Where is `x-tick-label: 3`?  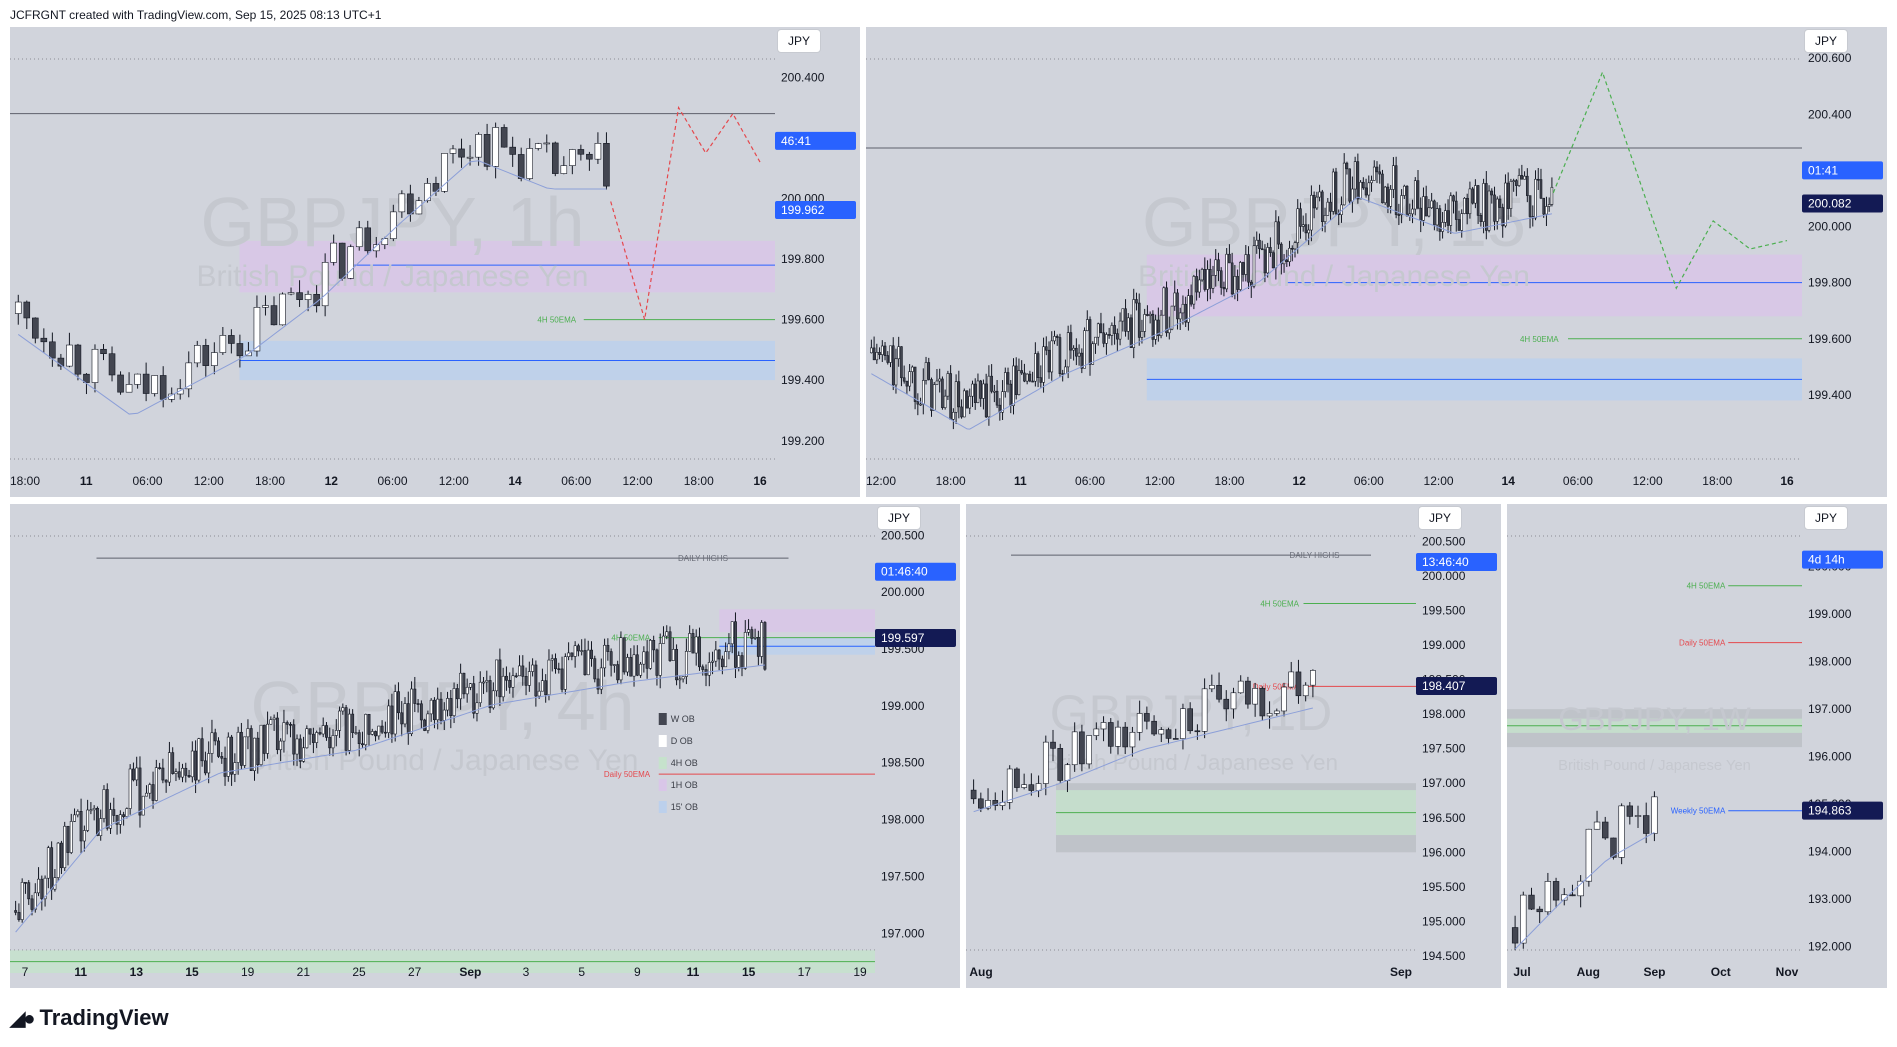
x-tick-label: 3 is located at coordinates (526, 972).